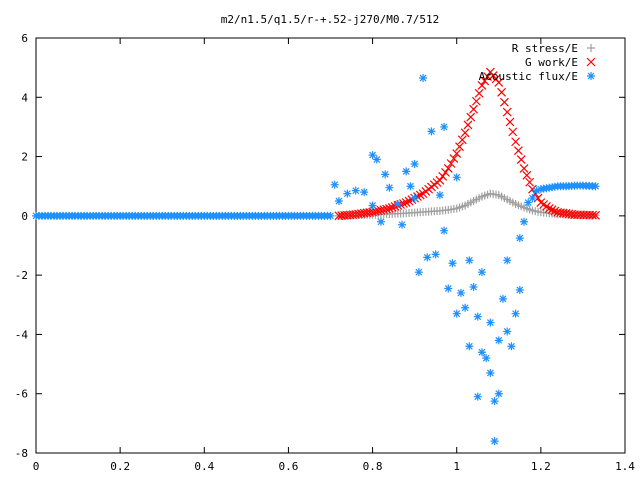  I want to click on y-tick-label: 0, so click(24, 216).